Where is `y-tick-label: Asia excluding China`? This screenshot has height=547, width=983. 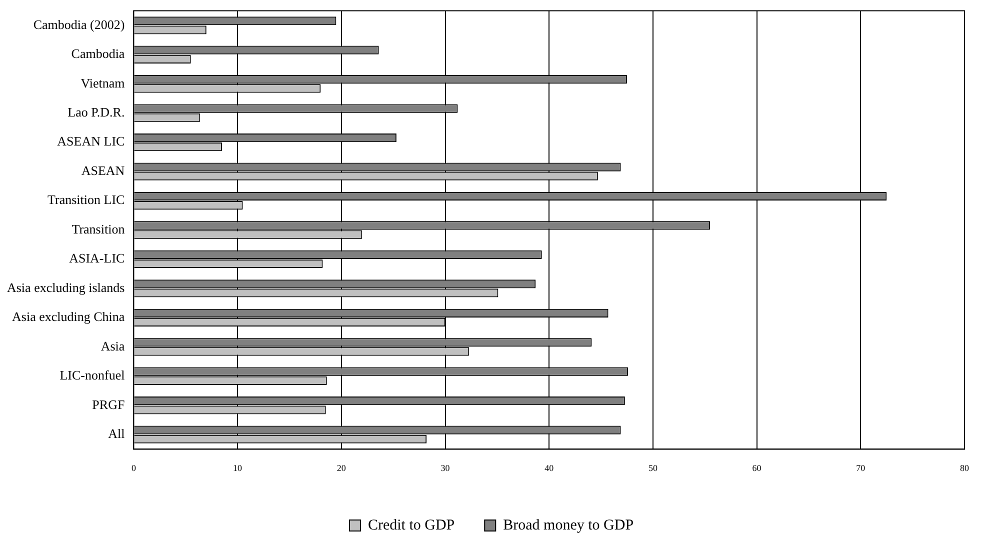
y-tick-label: Asia excluding China is located at coordinates (68, 316).